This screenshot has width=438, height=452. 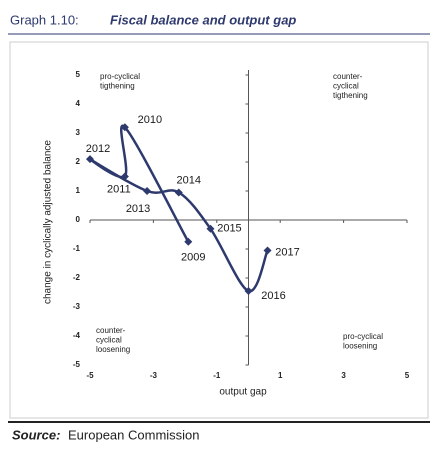 I want to click on x-tick-label: 3, so click(x=343, y=375).